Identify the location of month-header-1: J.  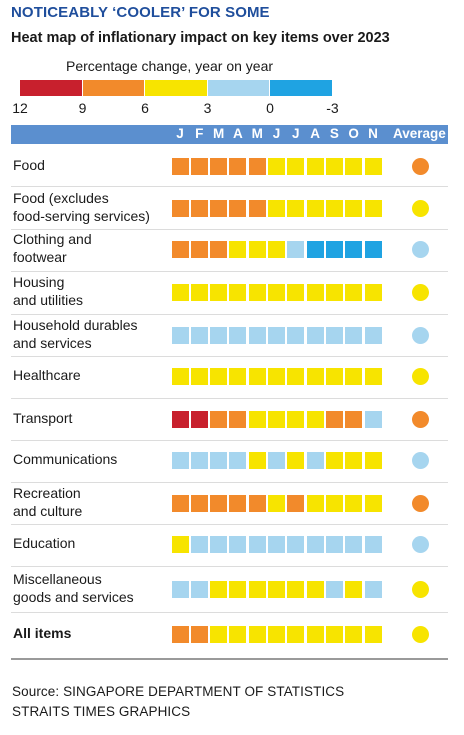
(180, 133).